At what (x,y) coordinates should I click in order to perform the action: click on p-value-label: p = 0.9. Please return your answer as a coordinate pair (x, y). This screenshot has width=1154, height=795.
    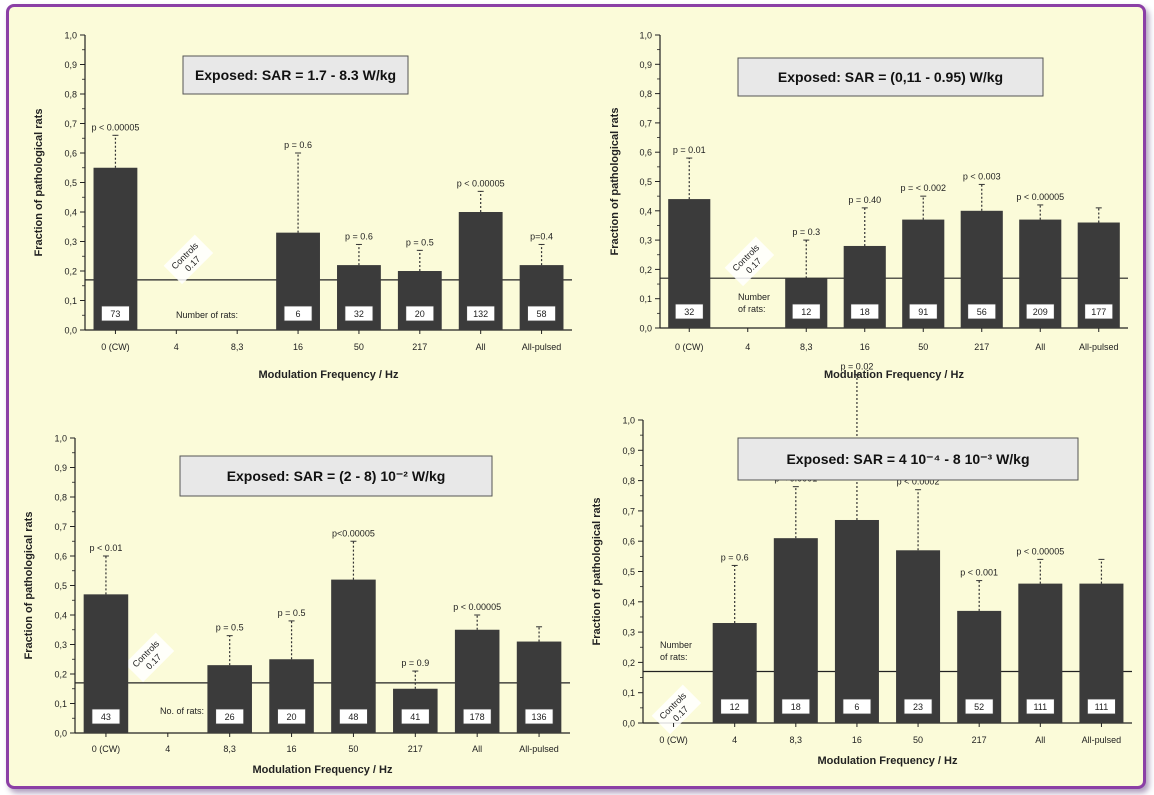
    Looking at the image, I should click on (415, 663).